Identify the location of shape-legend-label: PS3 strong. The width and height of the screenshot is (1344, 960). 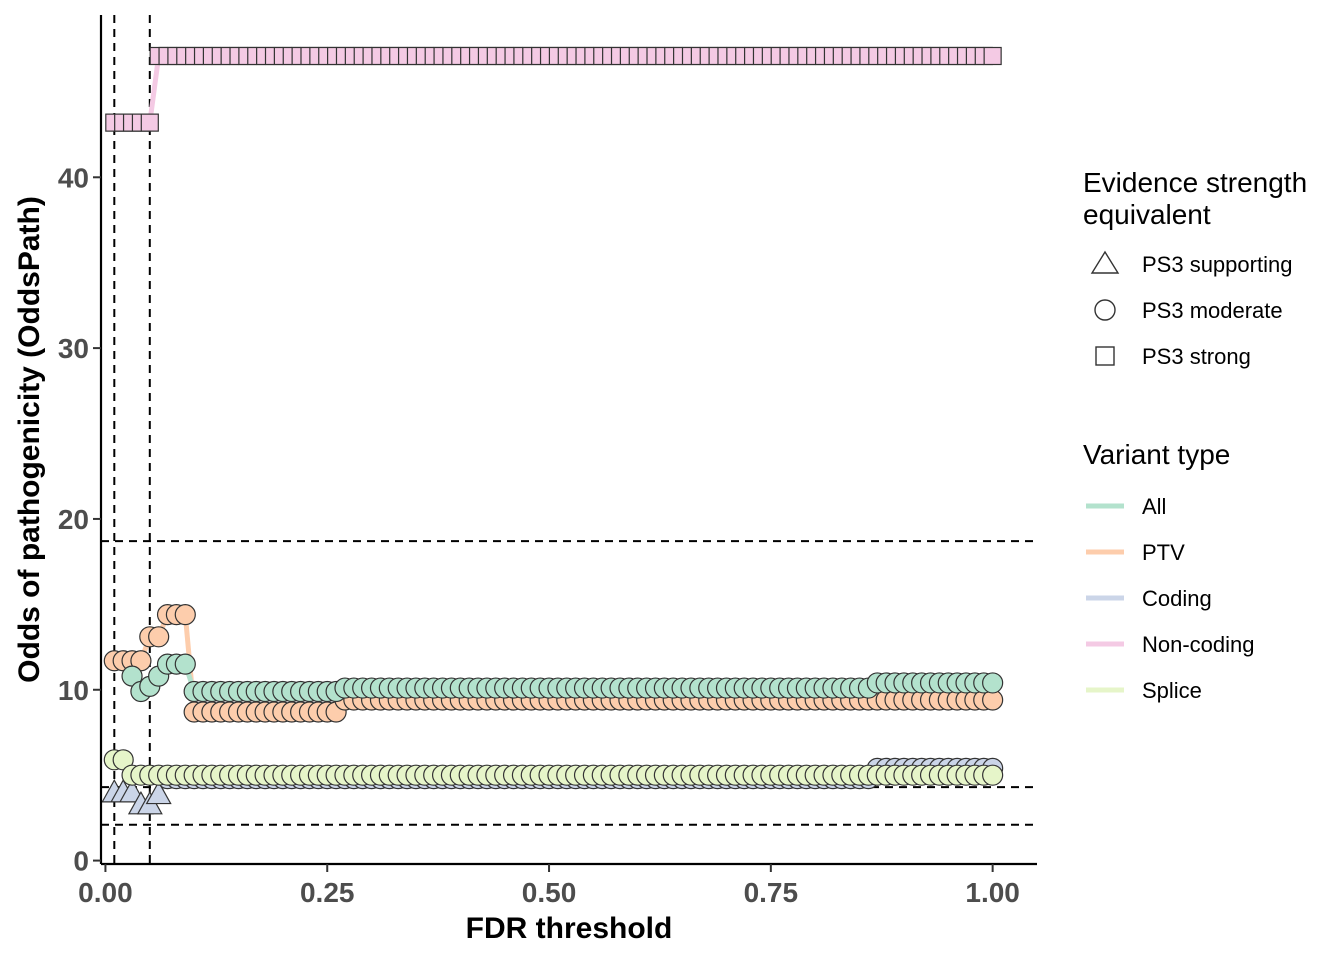
(1196, 356).